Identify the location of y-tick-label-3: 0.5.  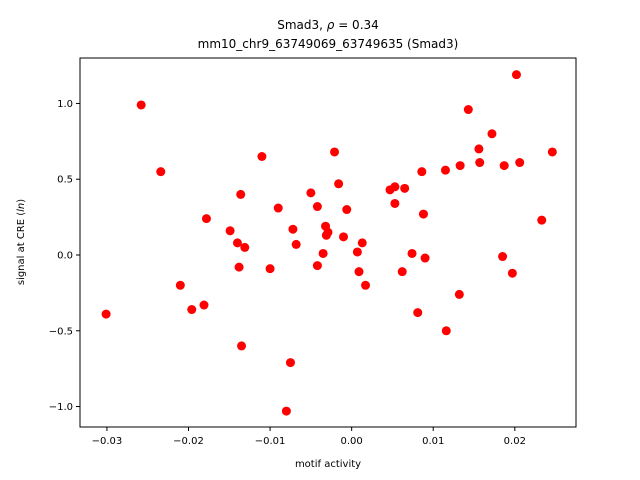
(65, 180).